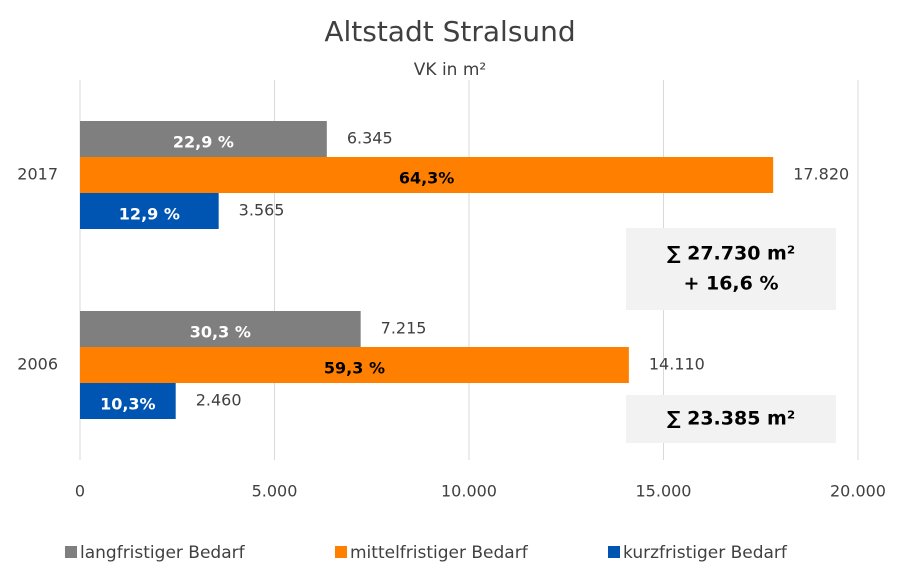 This screenshot has height=563, width=900. Describe the element at coordinates (439, 553) in the screenshot. I see `legend-label: mittelfristiger Bedarf` at that location.